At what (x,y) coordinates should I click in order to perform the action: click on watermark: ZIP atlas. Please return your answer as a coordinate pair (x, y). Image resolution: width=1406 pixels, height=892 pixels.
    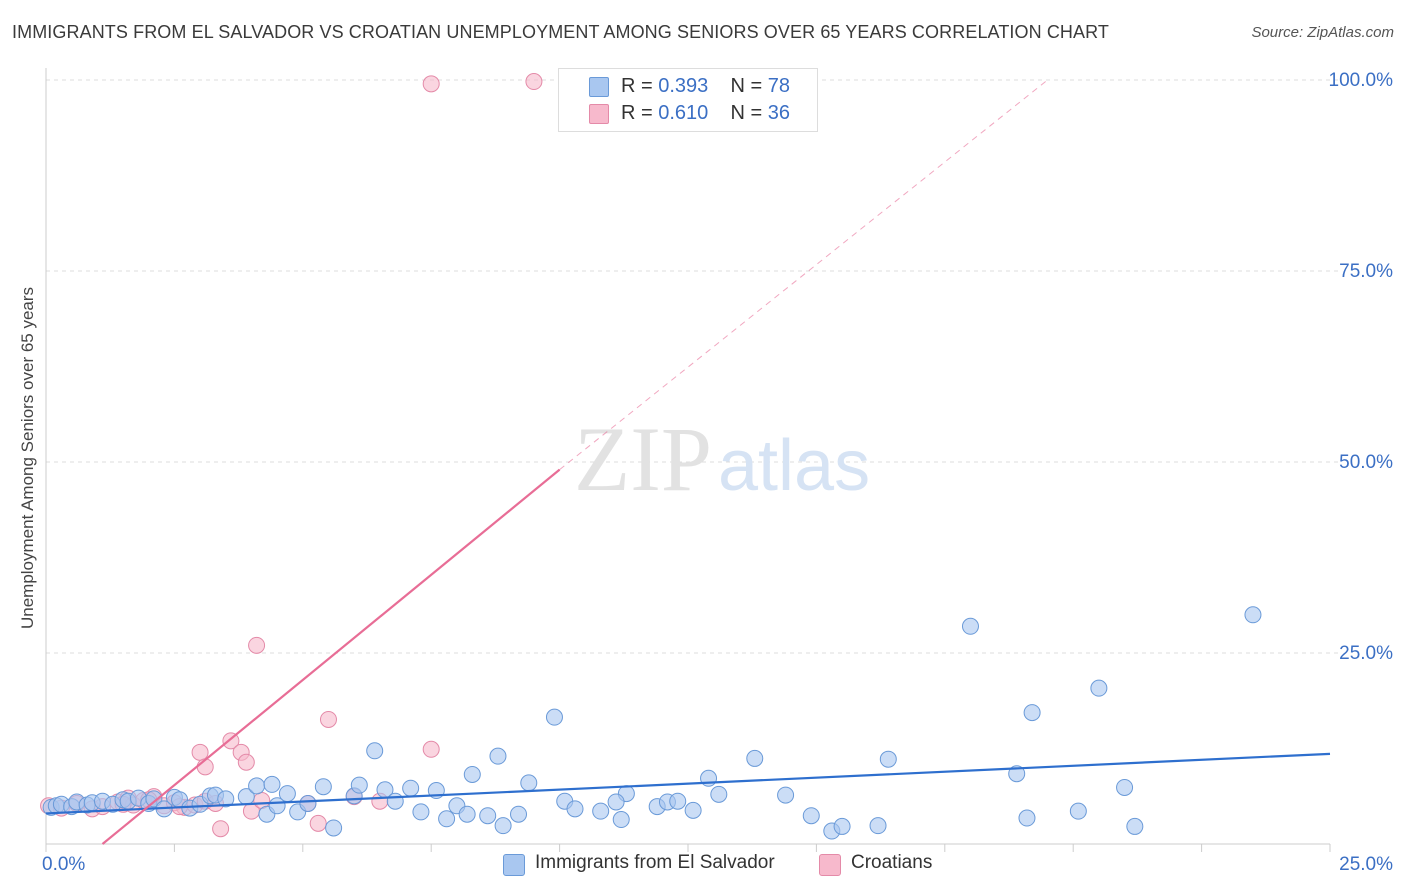
    Looking at the image, I should click on (722, 459).